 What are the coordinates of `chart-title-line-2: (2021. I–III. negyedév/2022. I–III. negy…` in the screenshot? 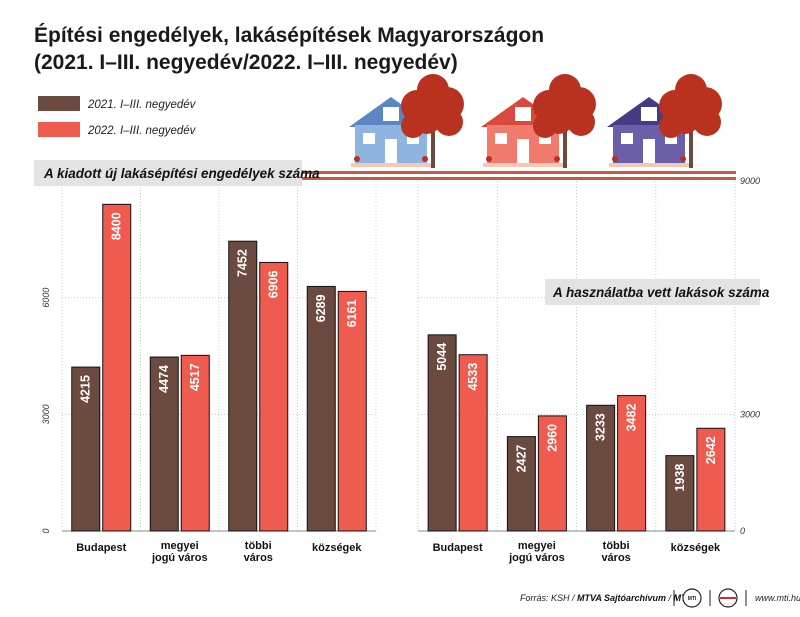 It's located at (246, 62).